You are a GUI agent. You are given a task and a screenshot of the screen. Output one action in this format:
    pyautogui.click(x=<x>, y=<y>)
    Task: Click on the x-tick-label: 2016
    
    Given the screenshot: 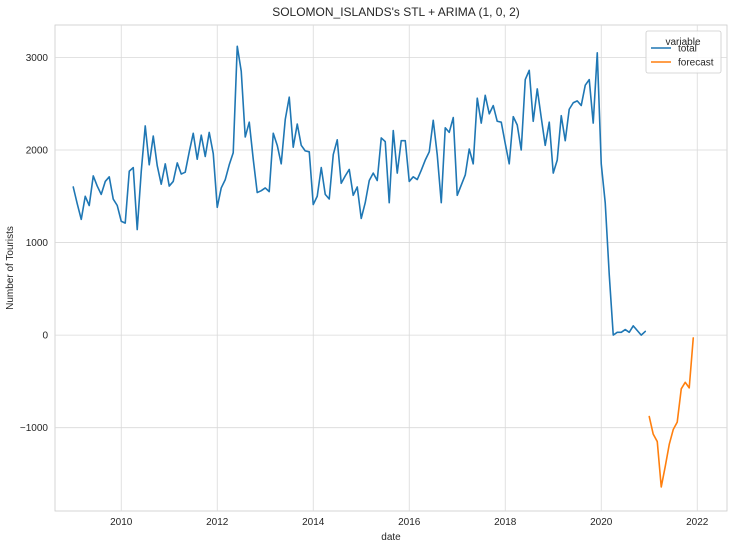 What is the action you would take?
    pyautogui.click(x=409, y=522)
    